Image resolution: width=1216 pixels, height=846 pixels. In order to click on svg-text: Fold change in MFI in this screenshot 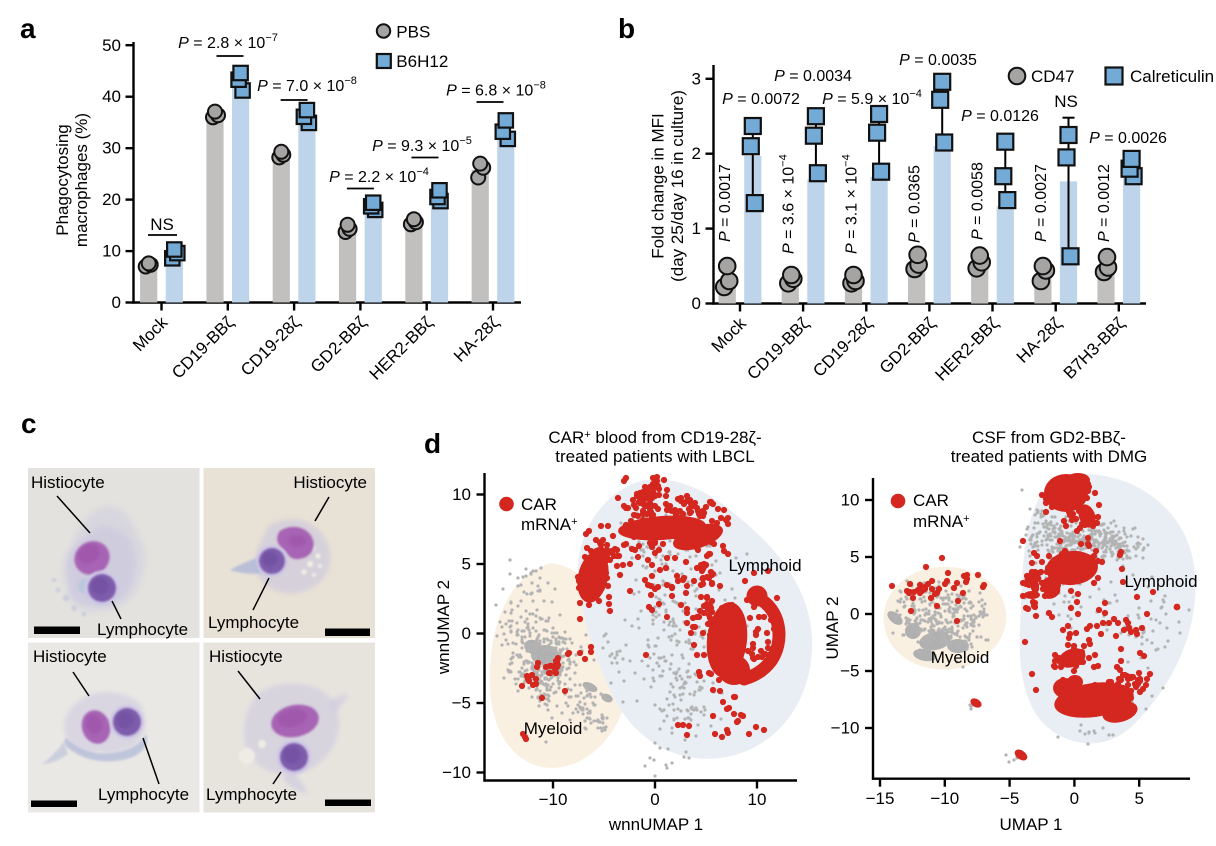, I will do `click(658, 186)`.